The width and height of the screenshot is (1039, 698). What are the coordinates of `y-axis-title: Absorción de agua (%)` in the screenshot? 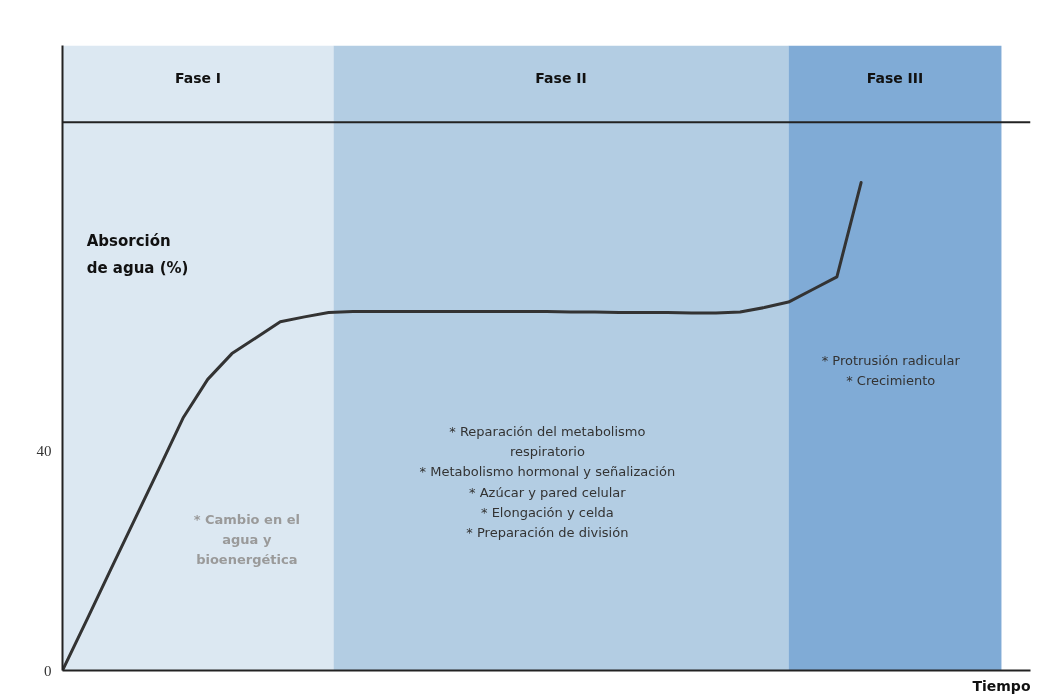 It's located at (137, 254).